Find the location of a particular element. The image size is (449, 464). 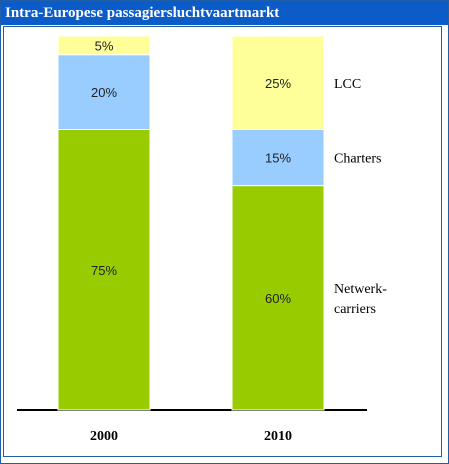

bar-segment-netwerk-carriers-2000 is located at coordinates (104, 270).